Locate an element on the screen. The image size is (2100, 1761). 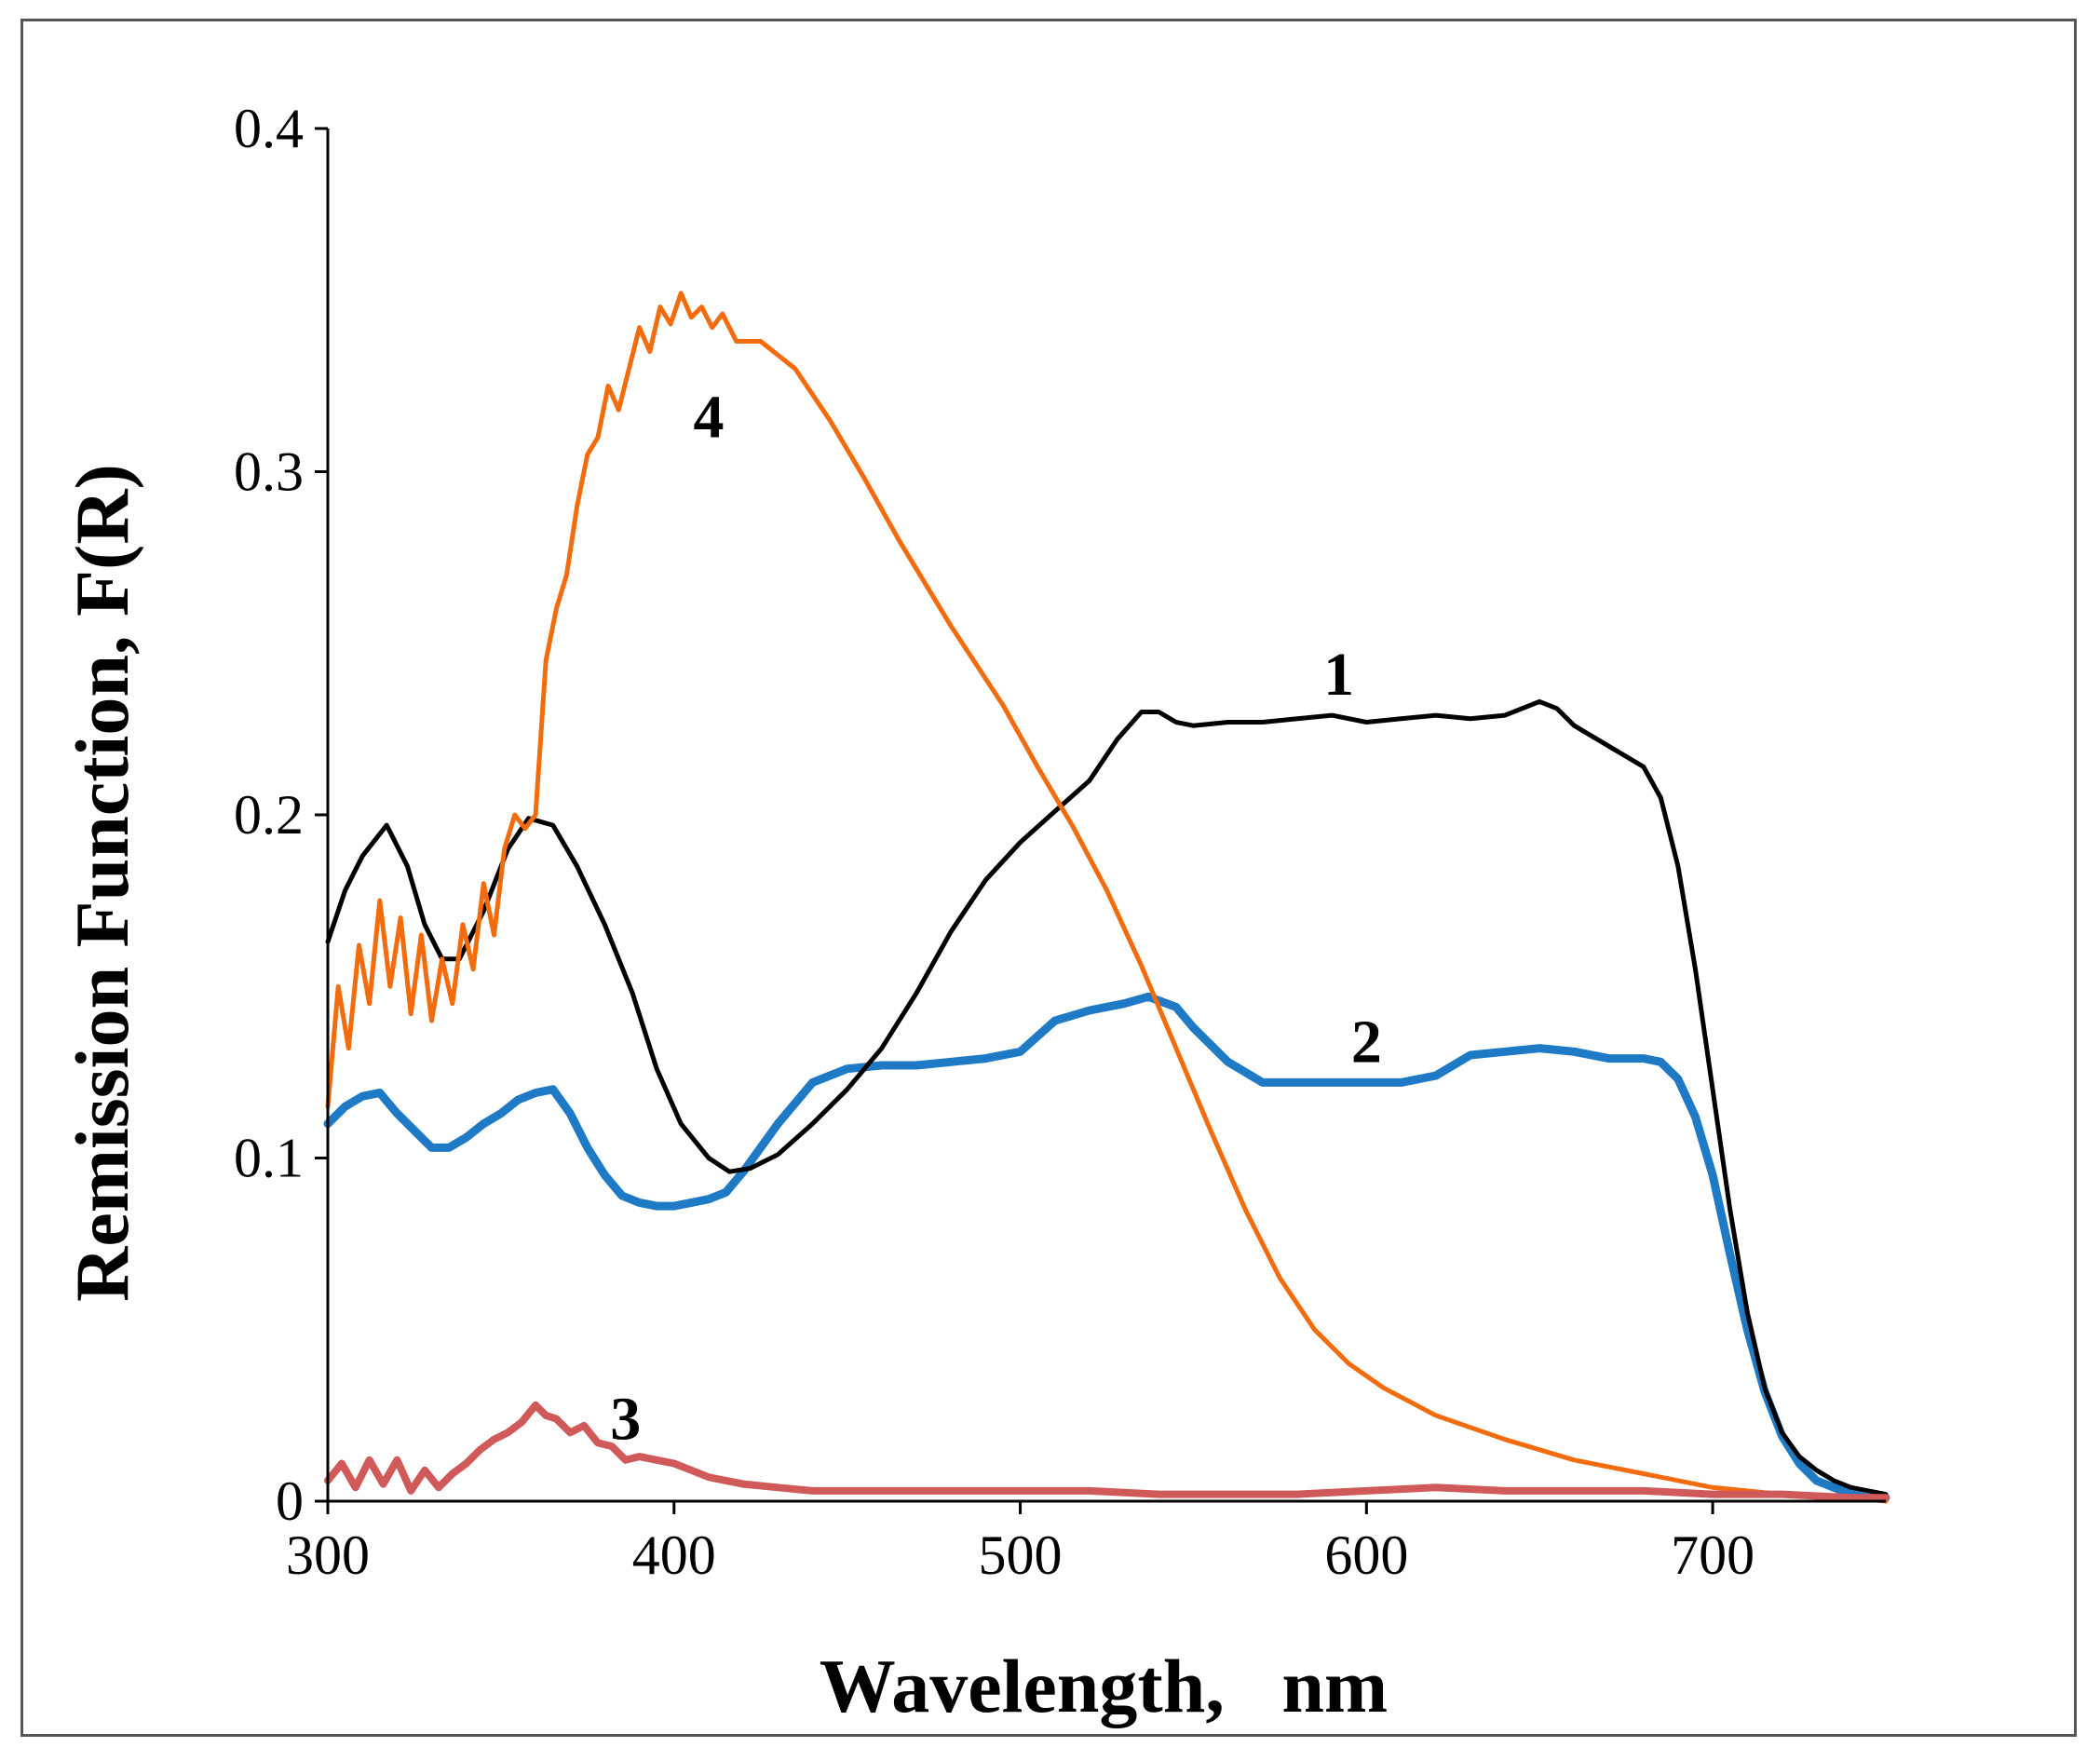
y-tick-label: 0 is located at coordinates (290, 1501).